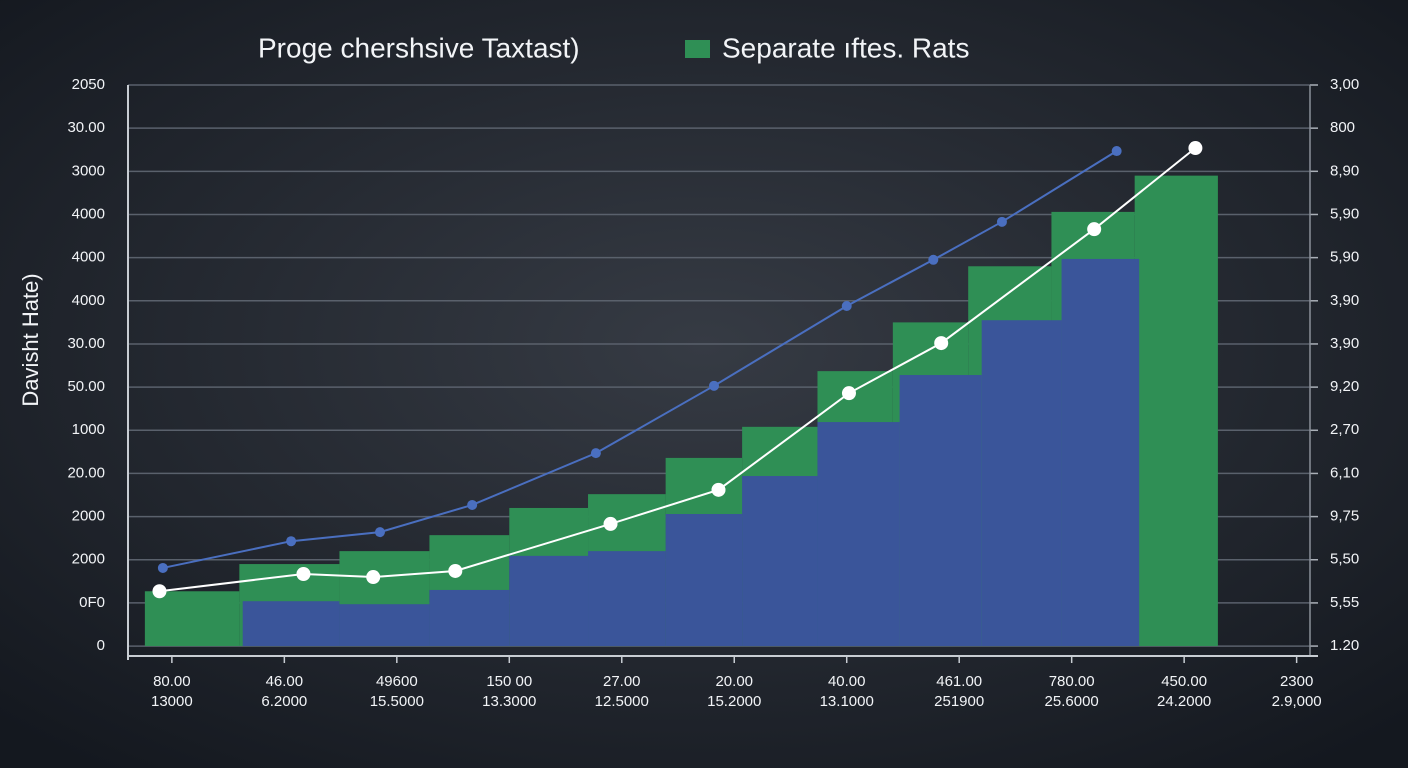 This screenshot has width=1408, height=768. I want to click on legend-label: Separate ıftes. Rats, so click(845, 47).